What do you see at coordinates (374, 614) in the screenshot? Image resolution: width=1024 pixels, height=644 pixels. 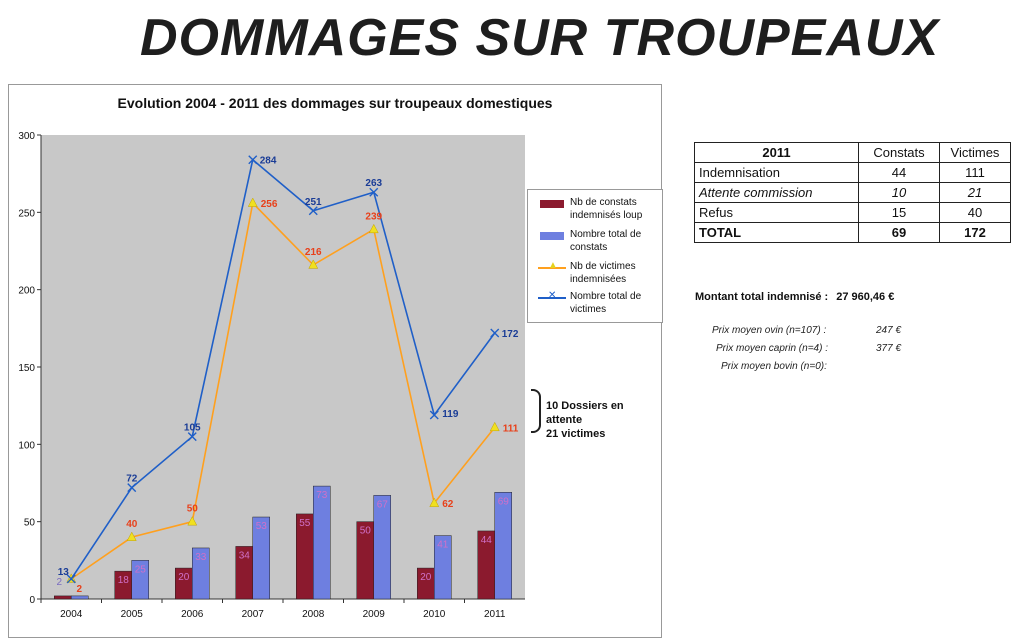 I see `x-tick-label: 2009` at bounding box center [374, 614].